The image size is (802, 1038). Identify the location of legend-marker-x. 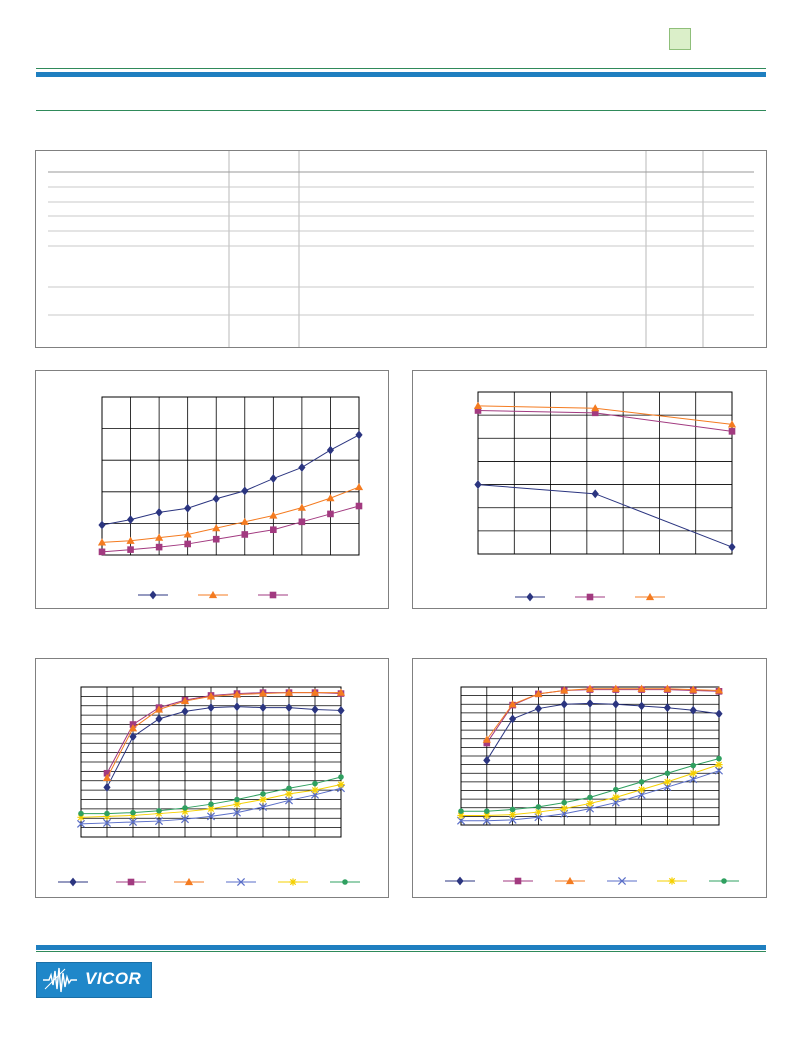
(241, 882).